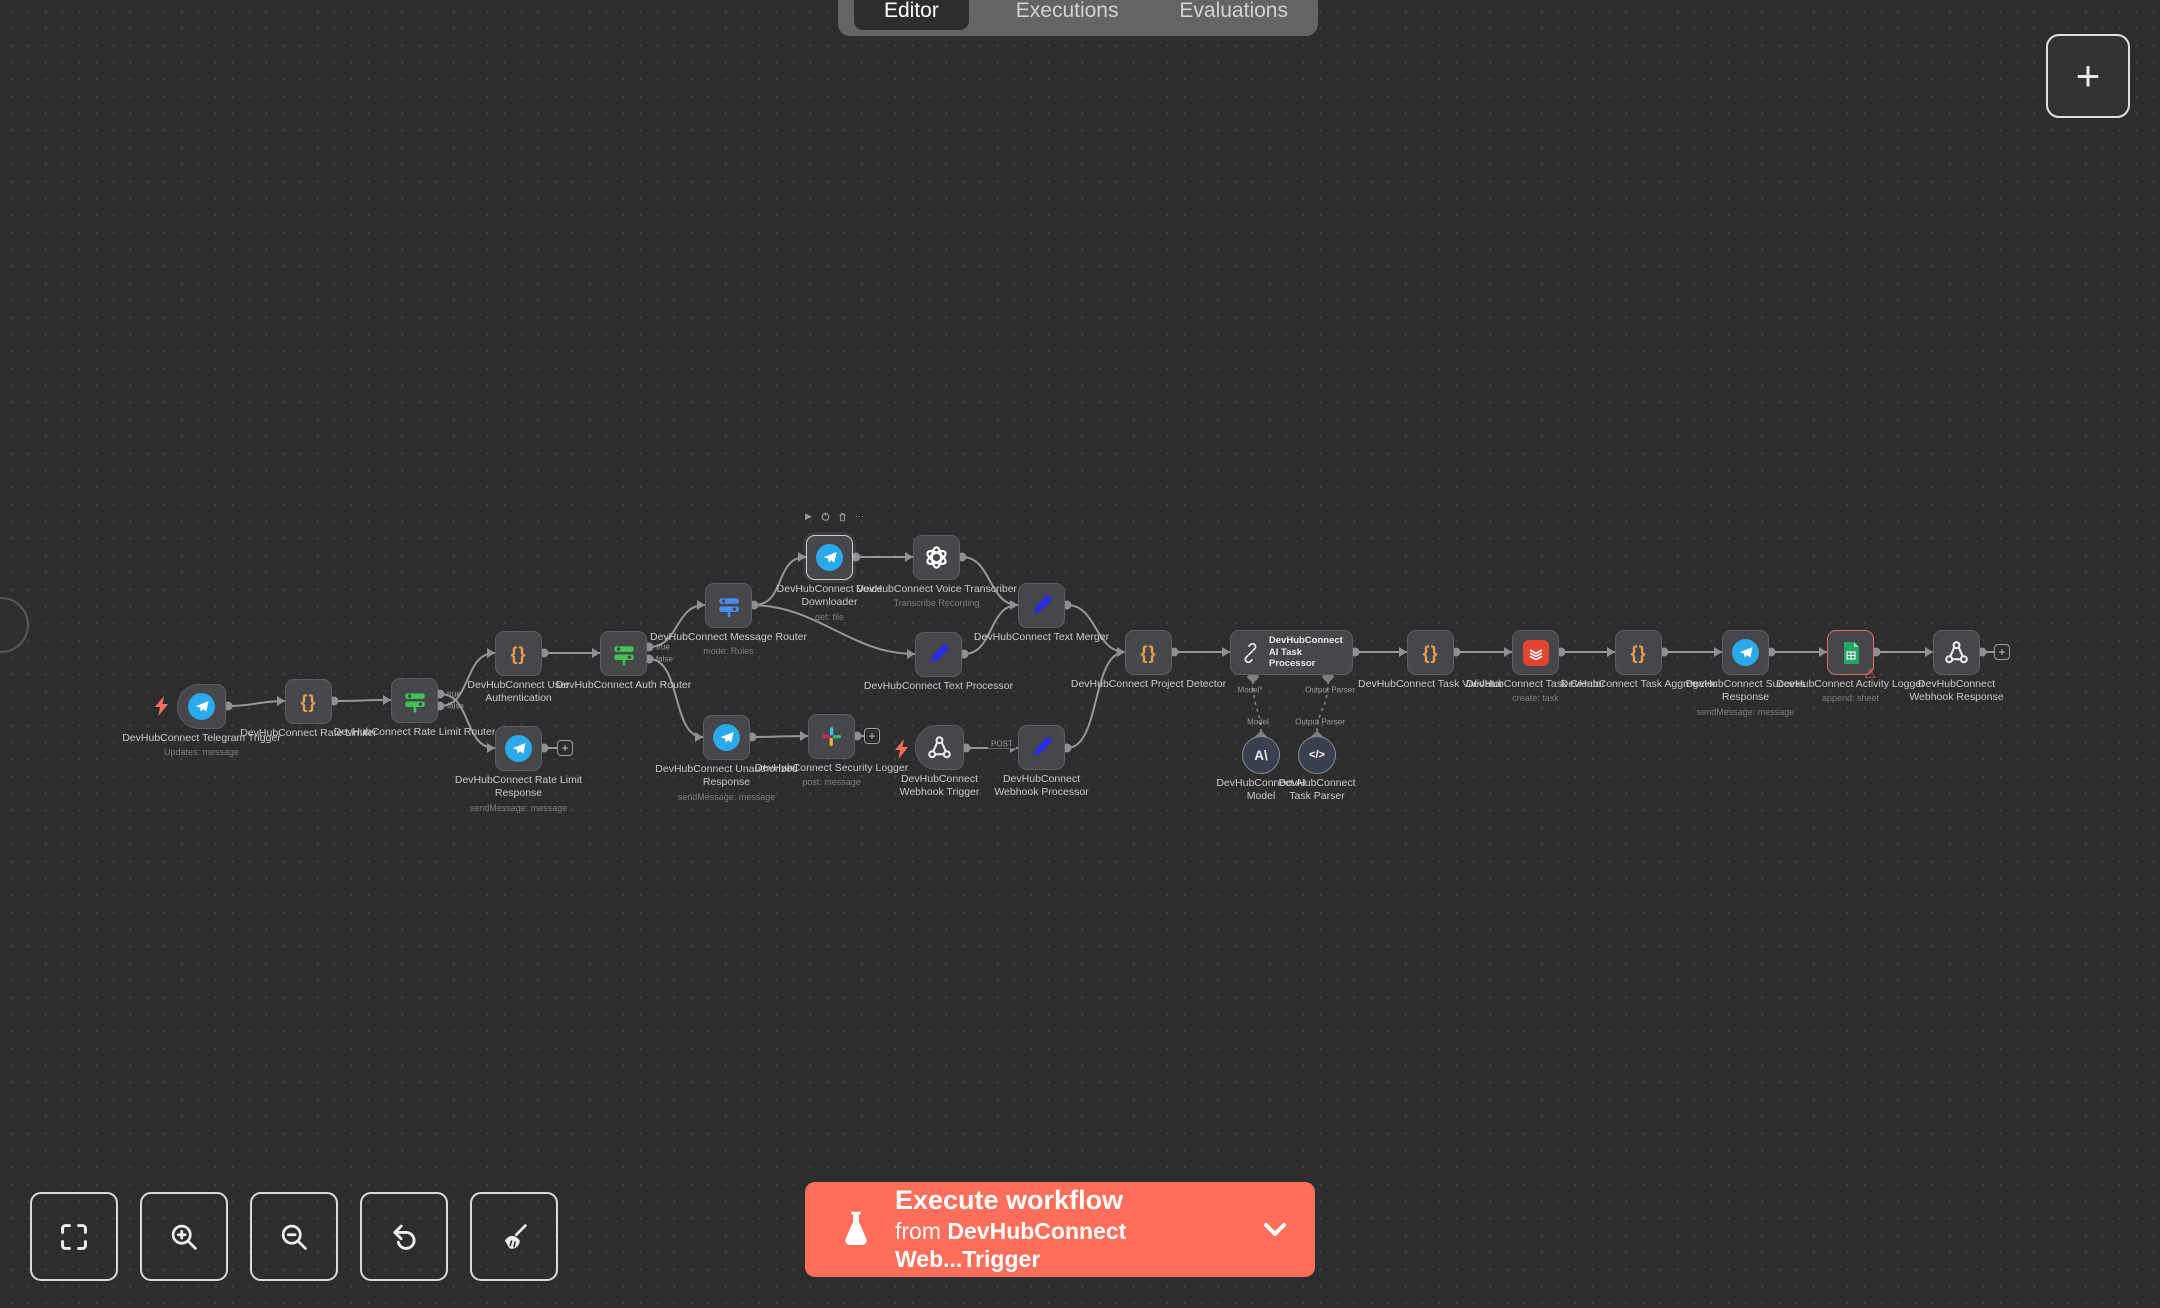 The width and height of the screenshot is (2160, 1308). I want to click on slack-icon, so click(832, 737).